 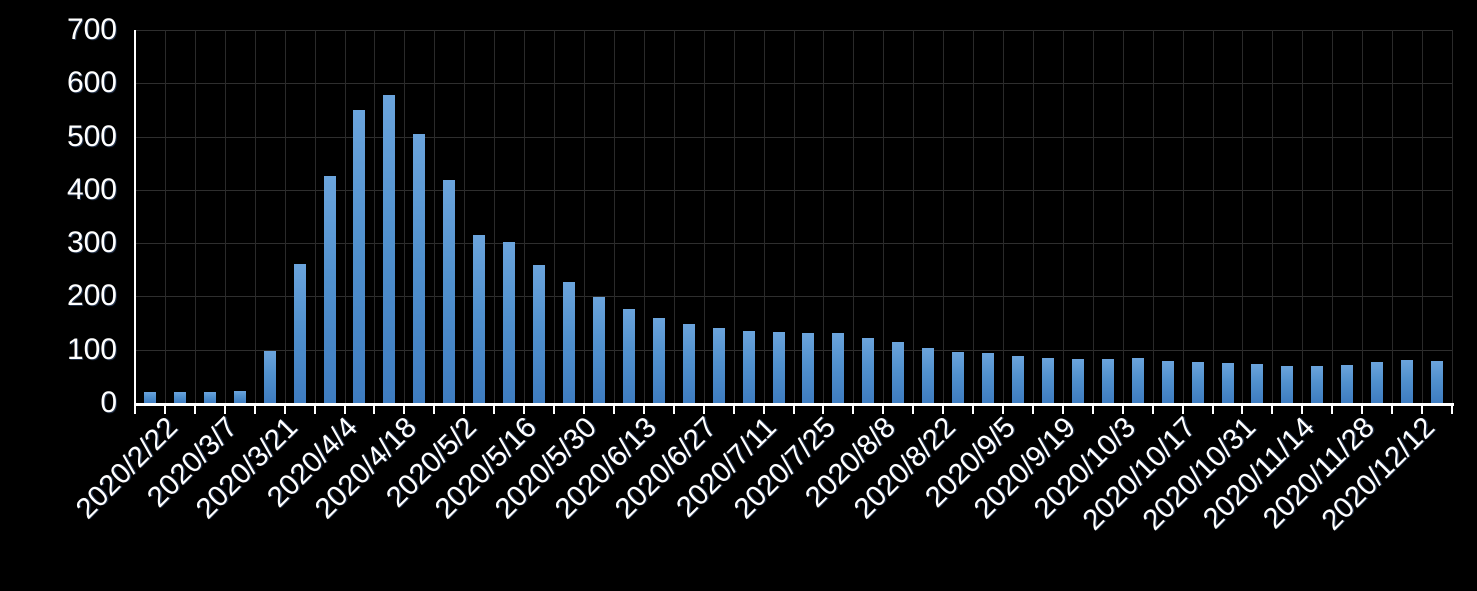 I want to click on y-tick-label: 700, so click(x=91, y=29).